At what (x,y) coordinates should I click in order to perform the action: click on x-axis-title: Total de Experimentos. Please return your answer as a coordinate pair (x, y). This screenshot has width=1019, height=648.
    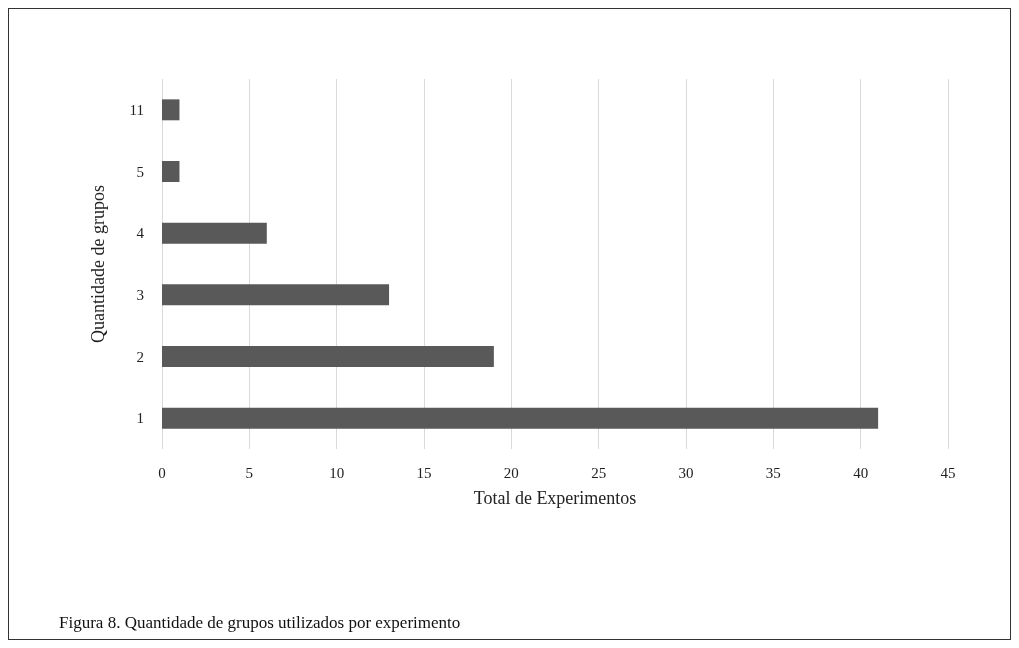
    Looking at the image, I should click on (555, 498).